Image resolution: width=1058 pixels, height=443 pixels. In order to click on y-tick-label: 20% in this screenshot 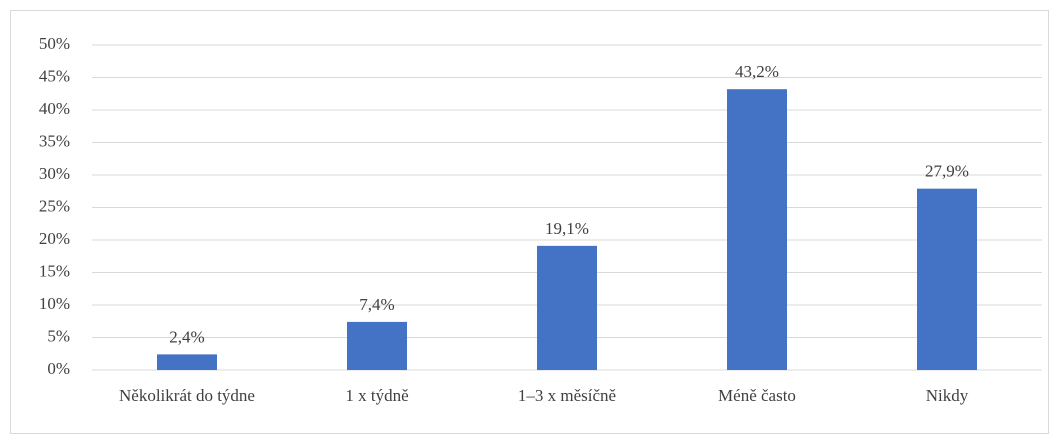, I will do `click(54, 238)`.